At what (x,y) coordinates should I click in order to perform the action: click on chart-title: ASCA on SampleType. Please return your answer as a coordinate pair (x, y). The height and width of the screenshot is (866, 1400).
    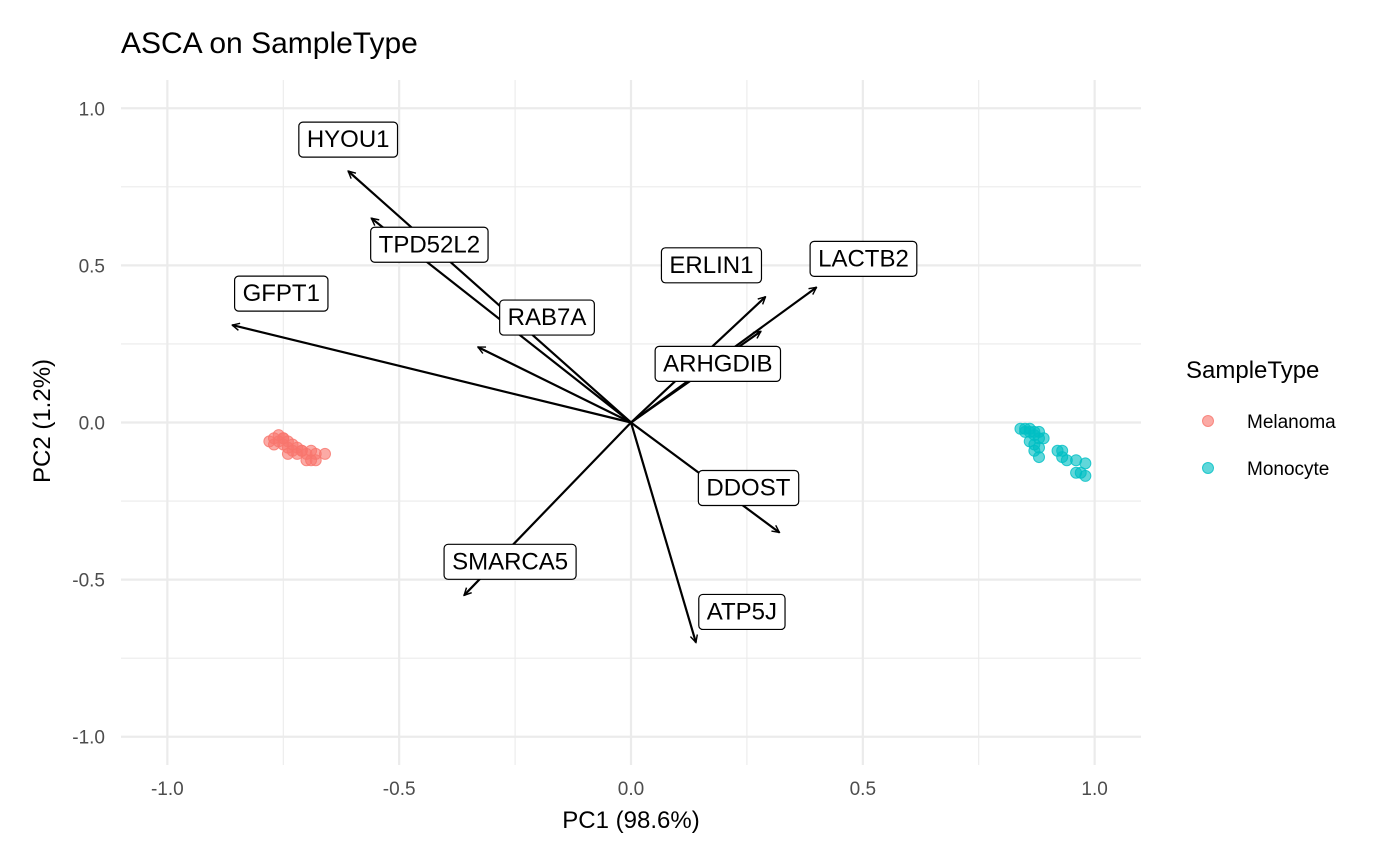
    Looking at the image, I should click on (269, 43).